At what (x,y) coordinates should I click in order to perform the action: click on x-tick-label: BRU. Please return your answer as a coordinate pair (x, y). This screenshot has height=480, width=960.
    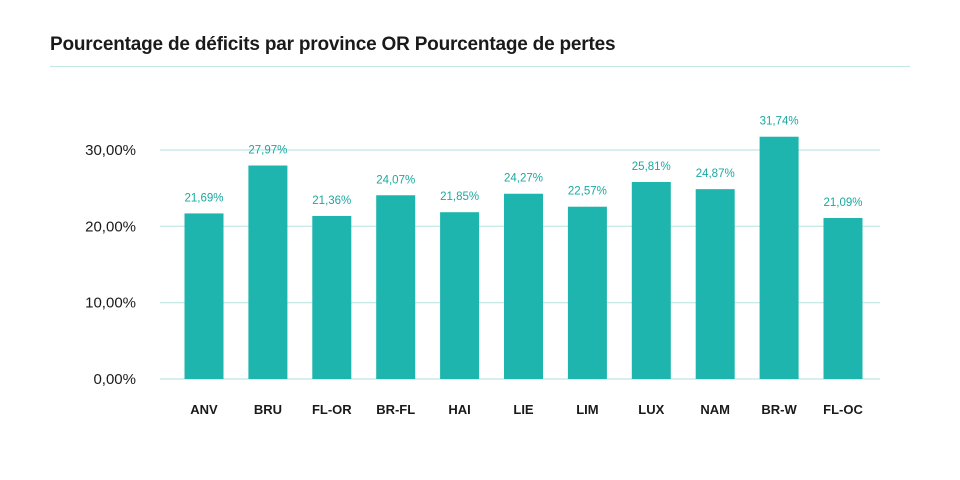
    Looking at the image, I should click on (268, 409).